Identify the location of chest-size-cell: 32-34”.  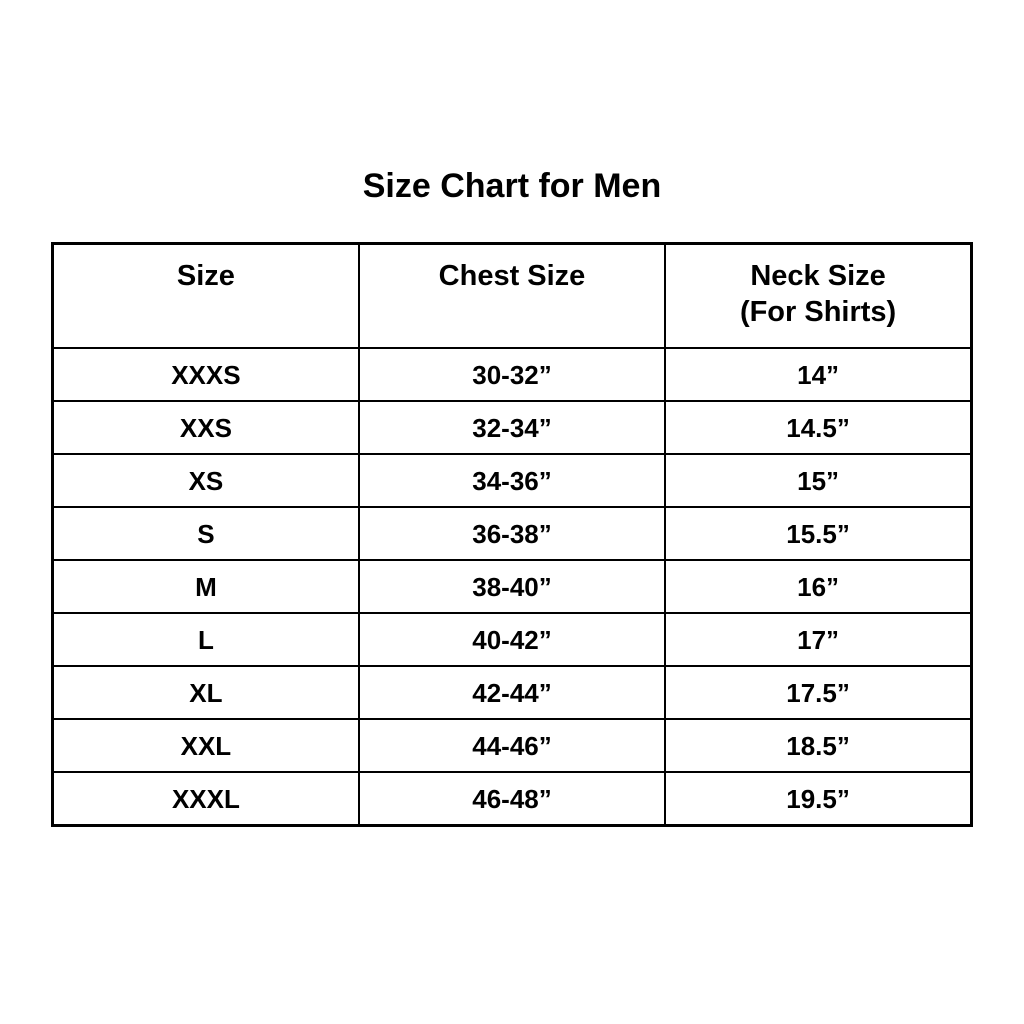
(512, 427).